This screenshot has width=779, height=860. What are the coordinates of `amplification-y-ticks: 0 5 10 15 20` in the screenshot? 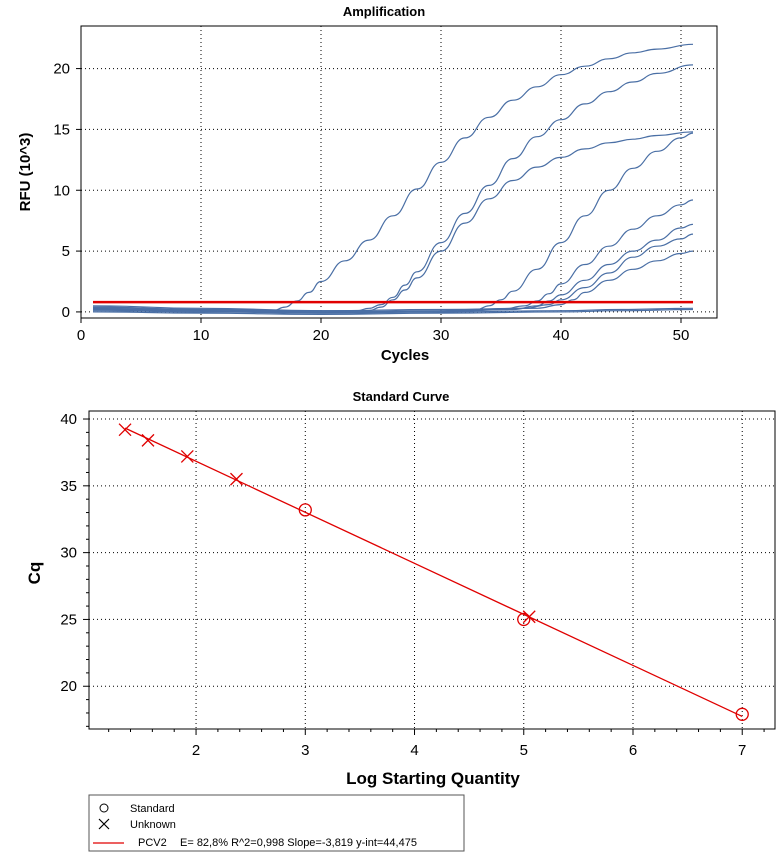 It's located at (67, 191).